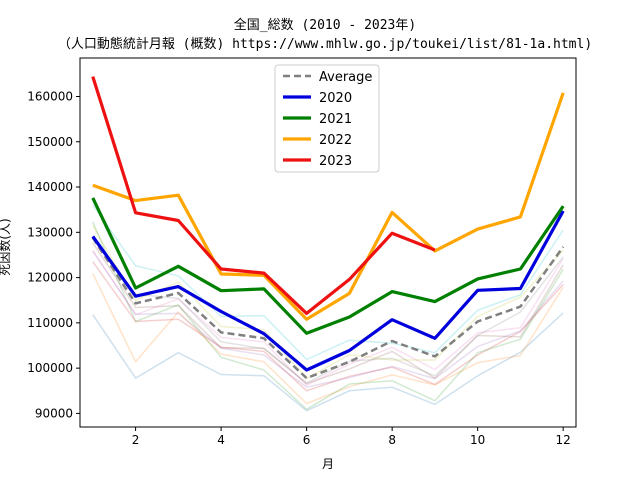 The height and width of the screenshot is (480, 640). I want to click on x-tick-label: 2, so click(136, 440).